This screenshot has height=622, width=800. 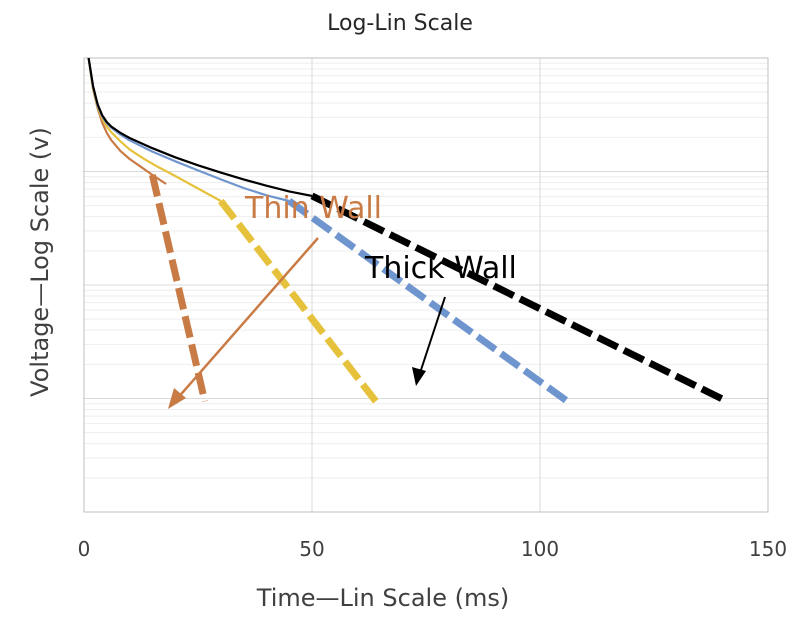 I want to click on series-blue-curve, so click(x=188, y=130).